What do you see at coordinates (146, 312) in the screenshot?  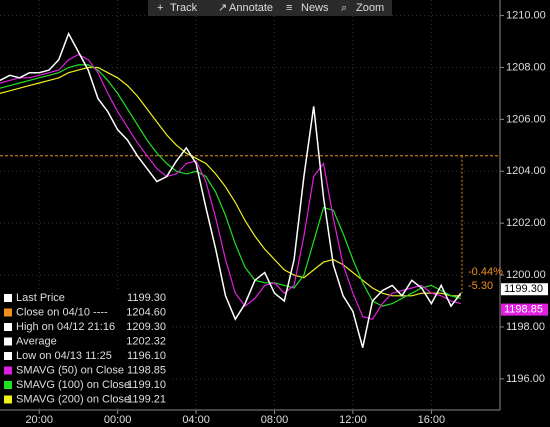 I see `legend-value: 1204.60` at bounding box center [146, 312].